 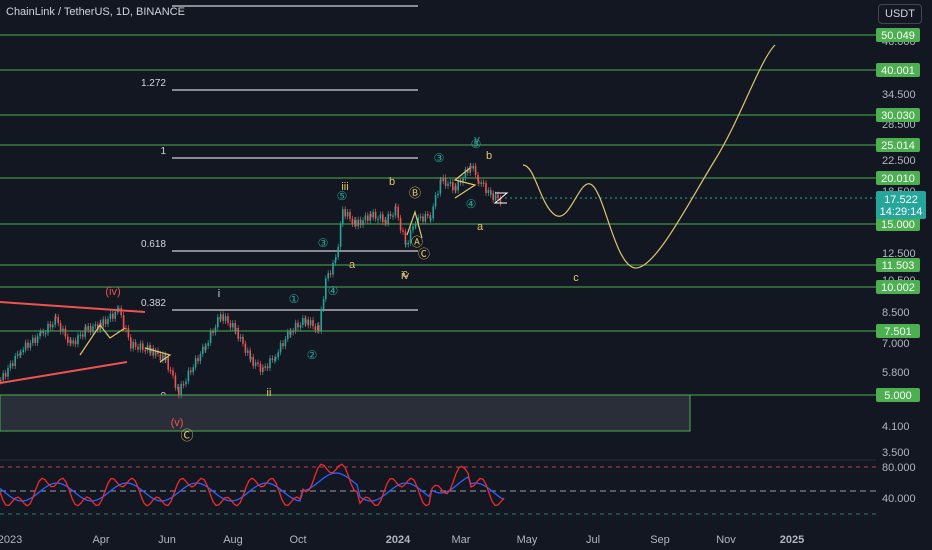 I want to click on wave-label: ④, so click(x=471, y=204).